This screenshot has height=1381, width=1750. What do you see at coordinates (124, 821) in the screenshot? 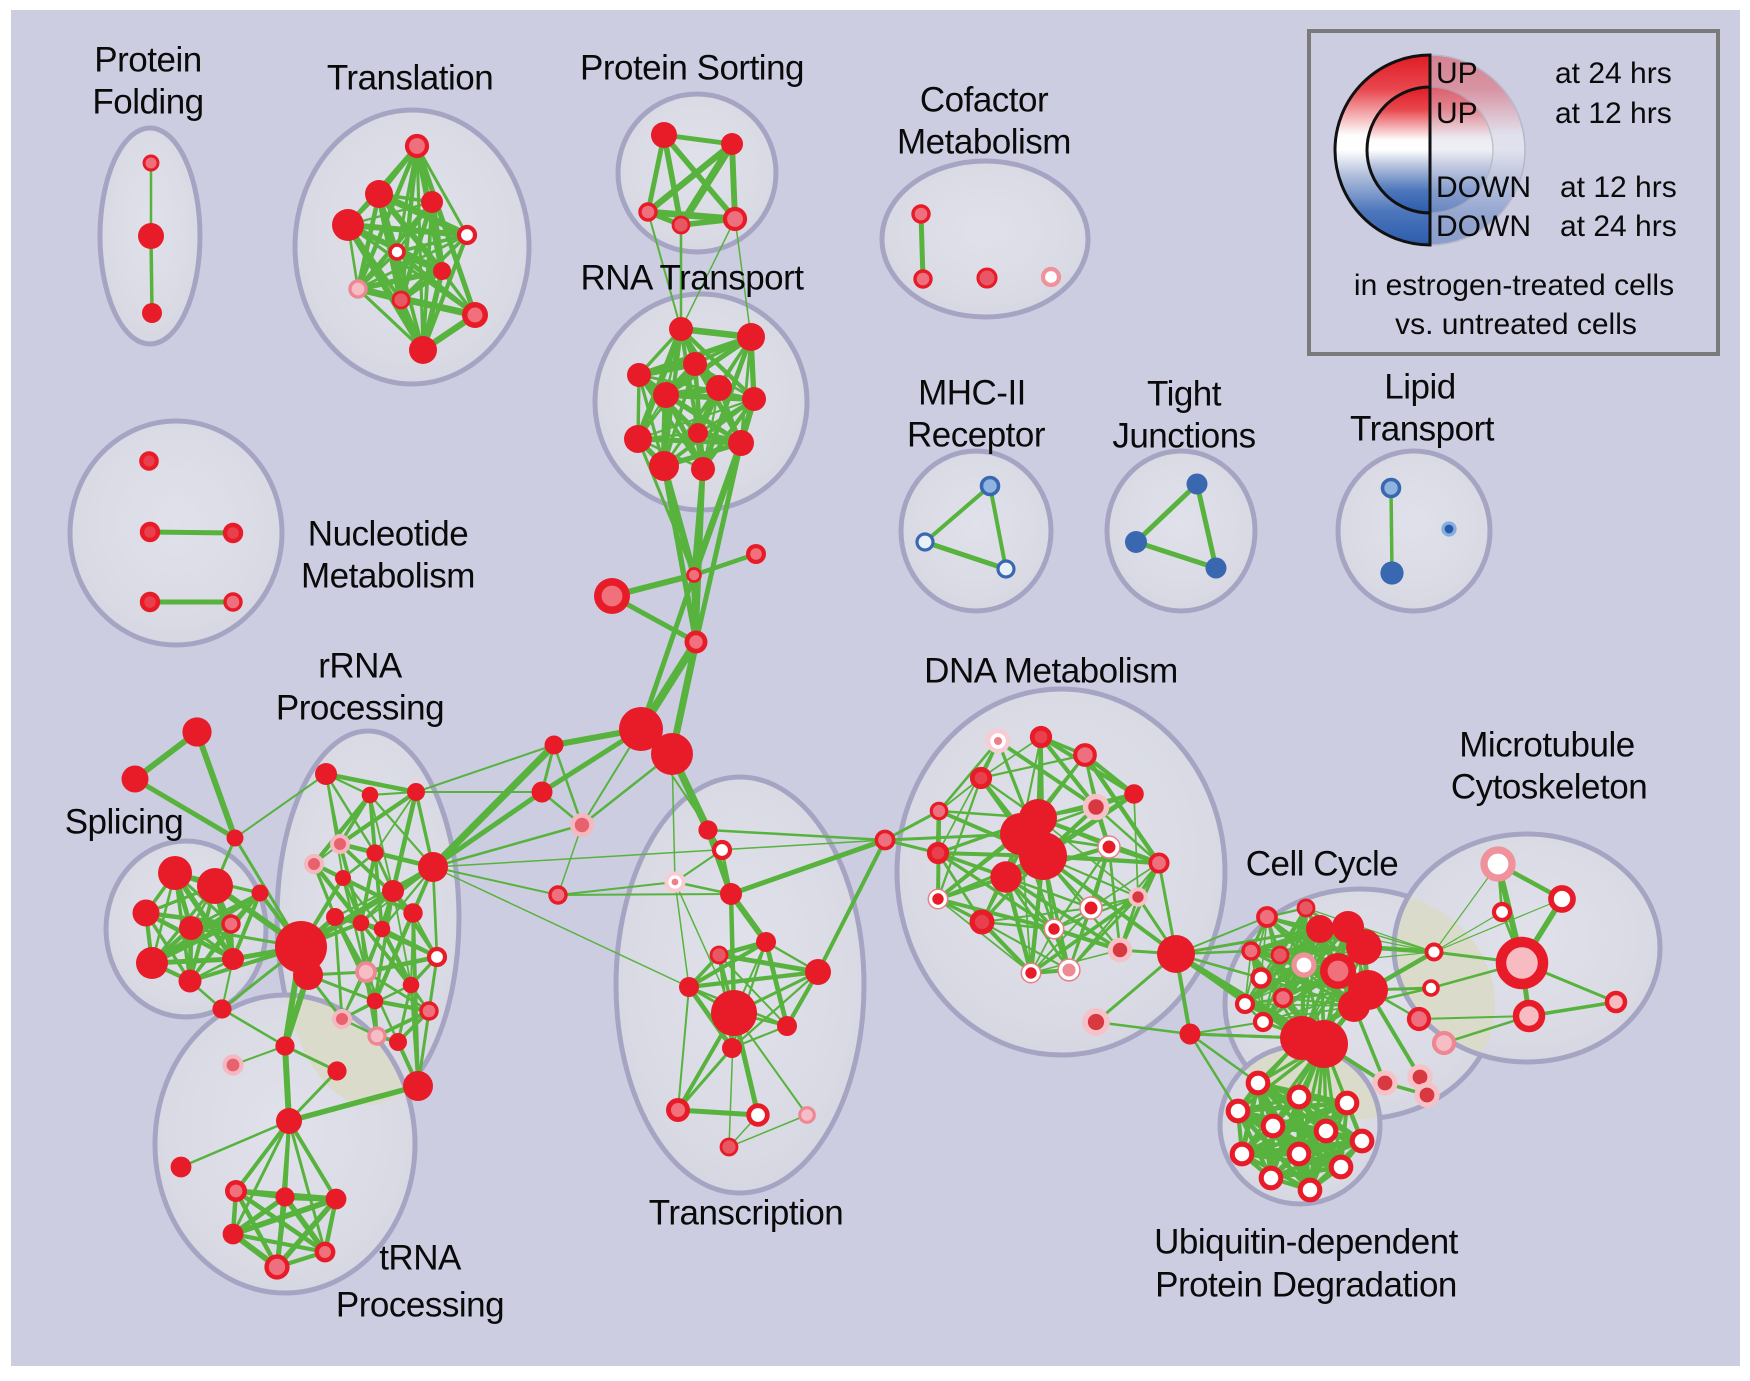
I see `svg-text: Splicing` at bounding box center [124, 821].